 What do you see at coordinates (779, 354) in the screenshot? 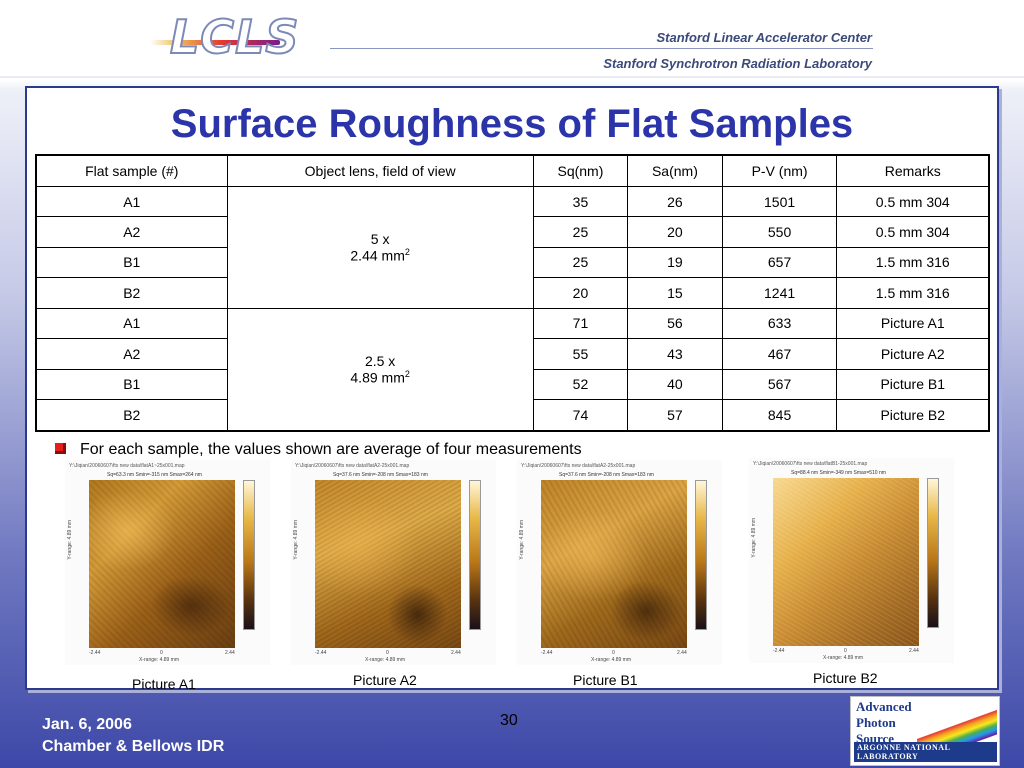
I see `pv-cell: 467` at bounding box center [779, 354].